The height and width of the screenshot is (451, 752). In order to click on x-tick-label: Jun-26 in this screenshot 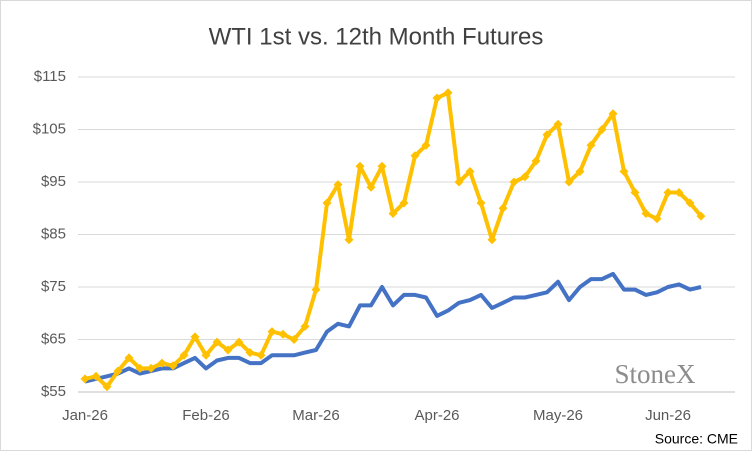, I will do `click(668, 415)`.